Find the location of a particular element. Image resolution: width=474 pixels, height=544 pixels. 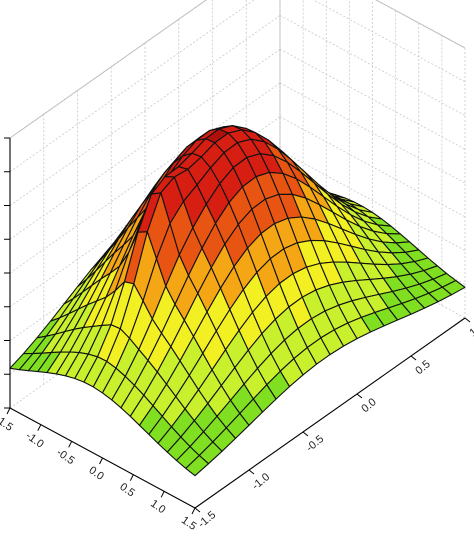

x-tick-label: 0.0 is located at coordinates (96, 473).